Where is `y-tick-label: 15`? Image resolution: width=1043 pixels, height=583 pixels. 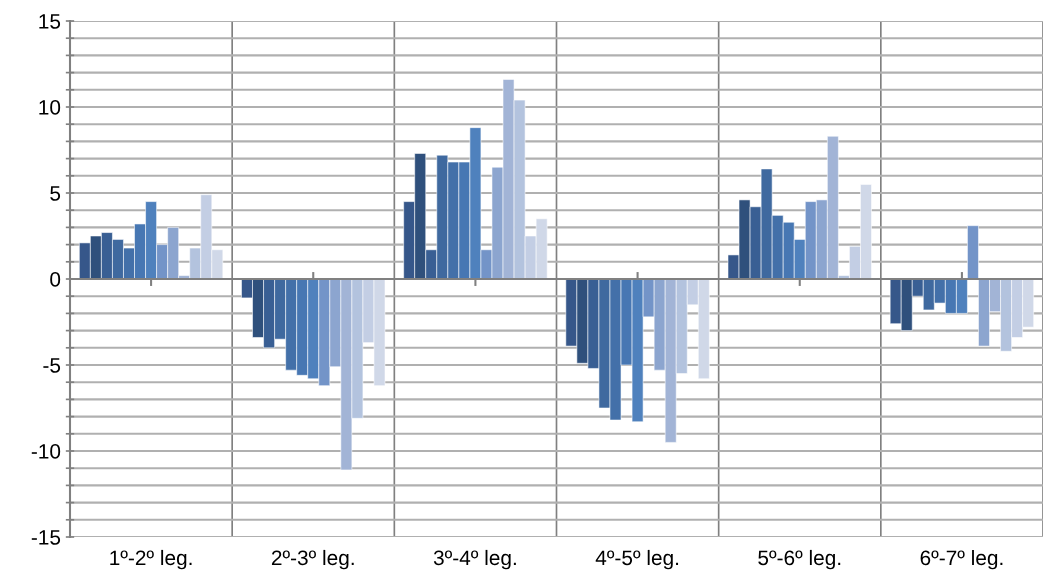
y-tick-label: 15 is located at coordinates (50, 21).